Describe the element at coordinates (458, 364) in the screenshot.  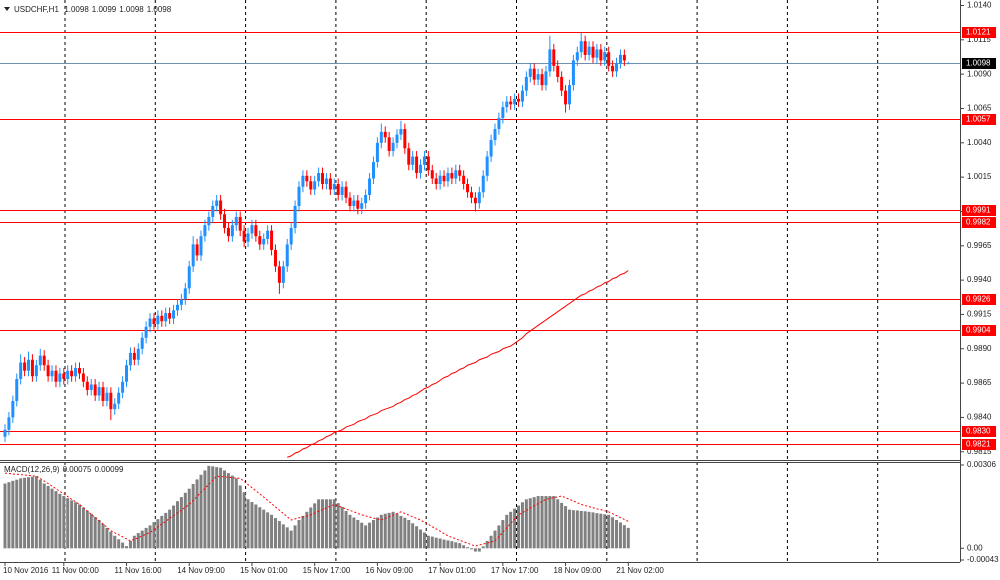
I see `moving-average` at that location.